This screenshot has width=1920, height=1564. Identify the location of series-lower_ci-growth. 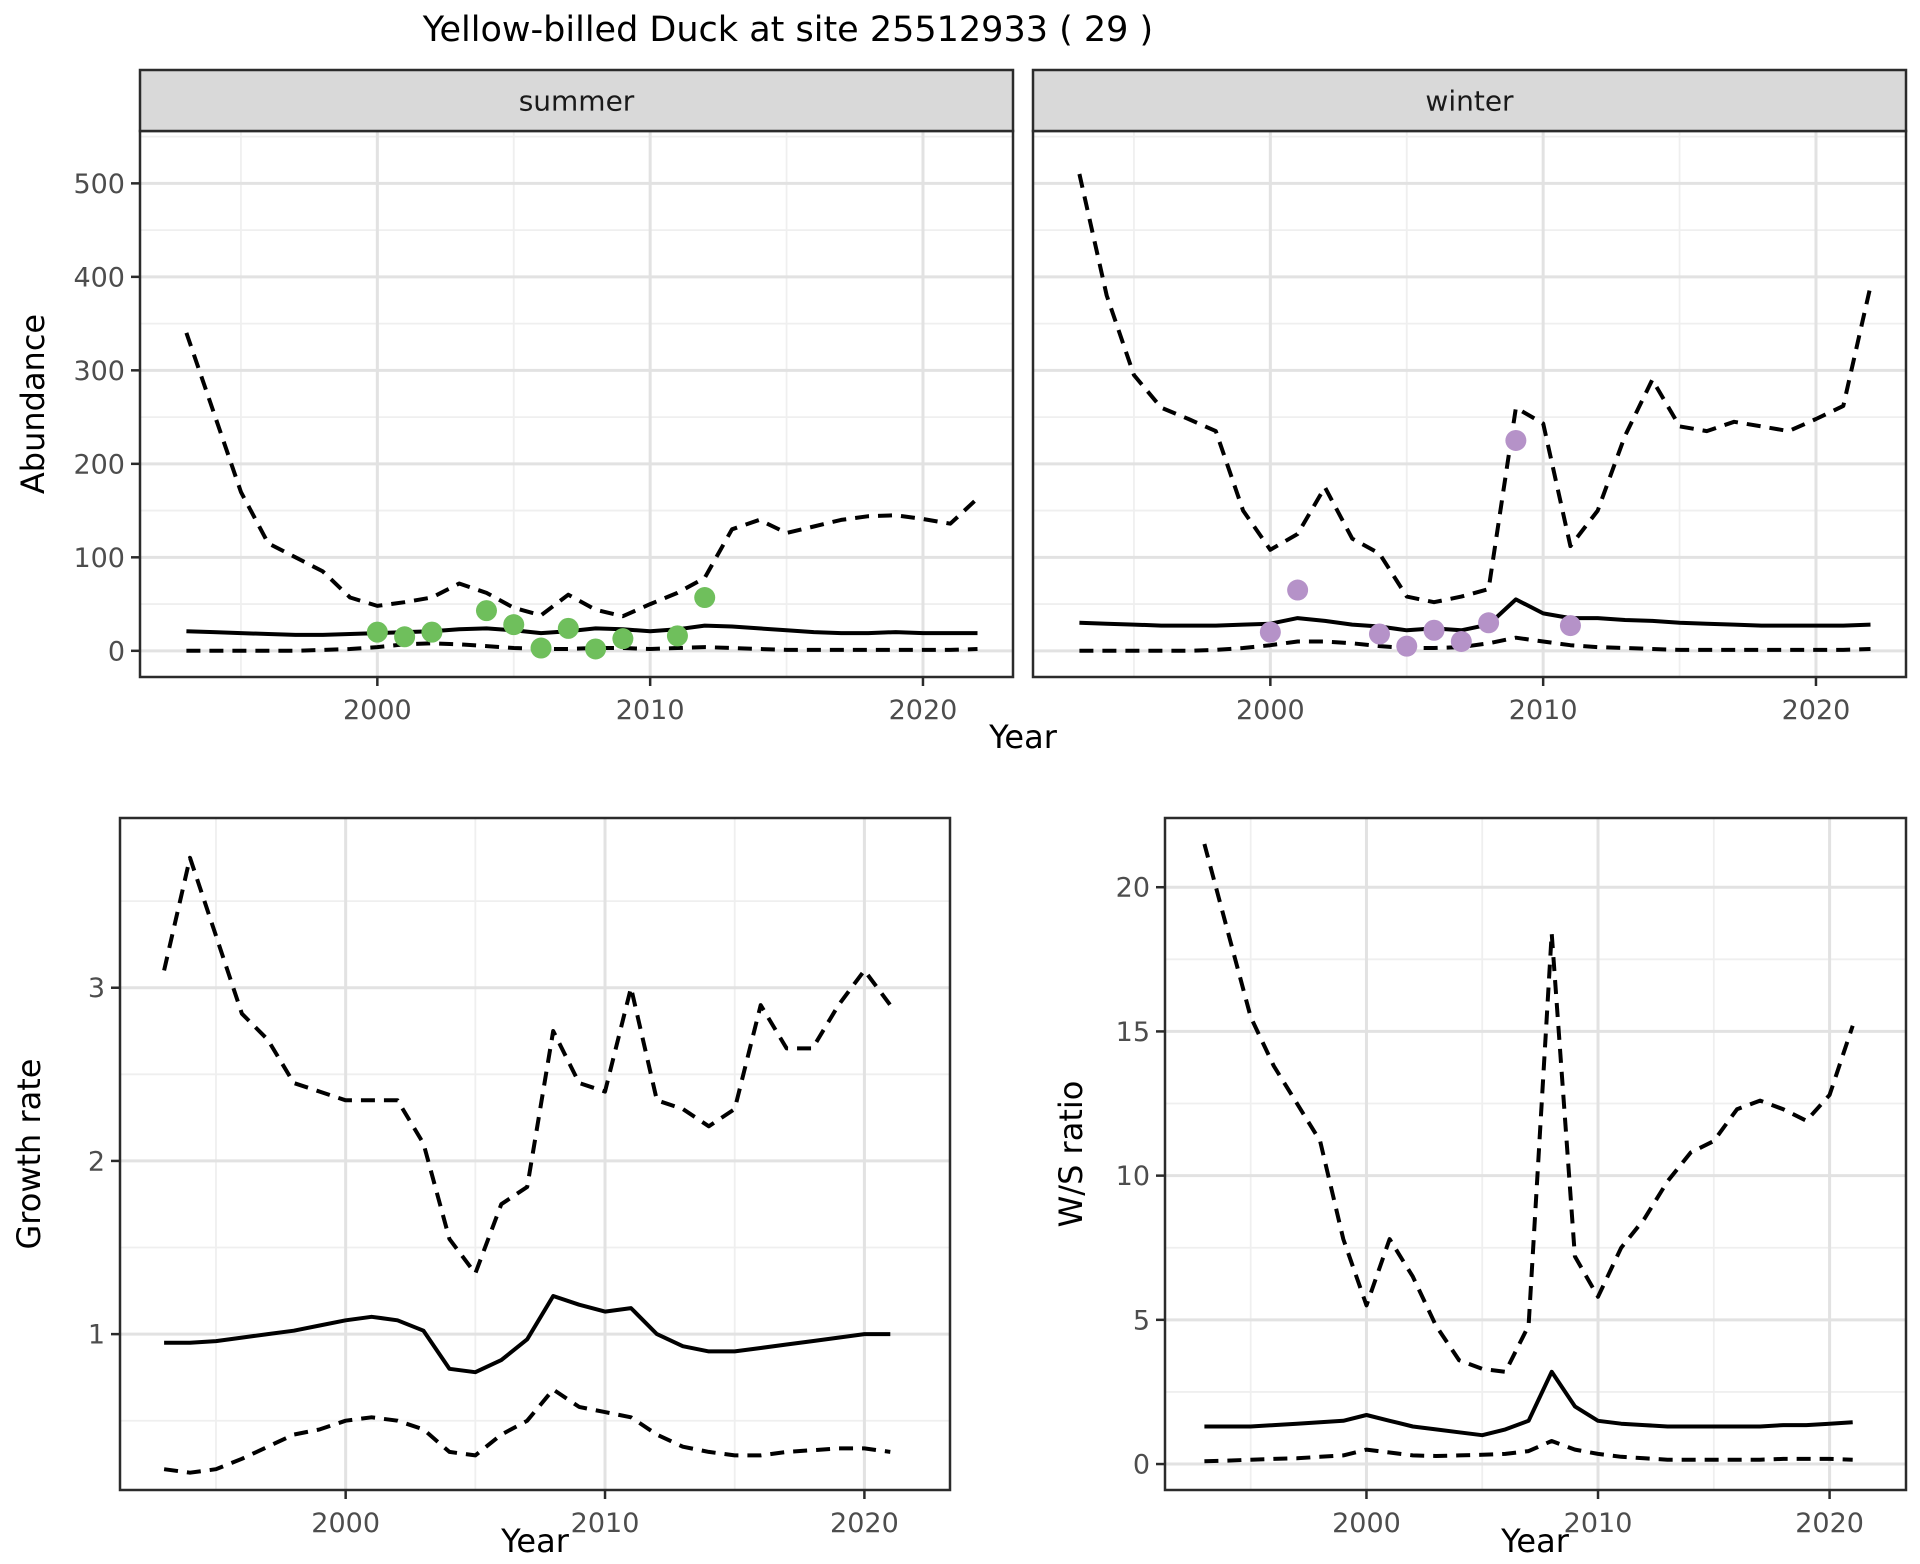
(527, 1431).